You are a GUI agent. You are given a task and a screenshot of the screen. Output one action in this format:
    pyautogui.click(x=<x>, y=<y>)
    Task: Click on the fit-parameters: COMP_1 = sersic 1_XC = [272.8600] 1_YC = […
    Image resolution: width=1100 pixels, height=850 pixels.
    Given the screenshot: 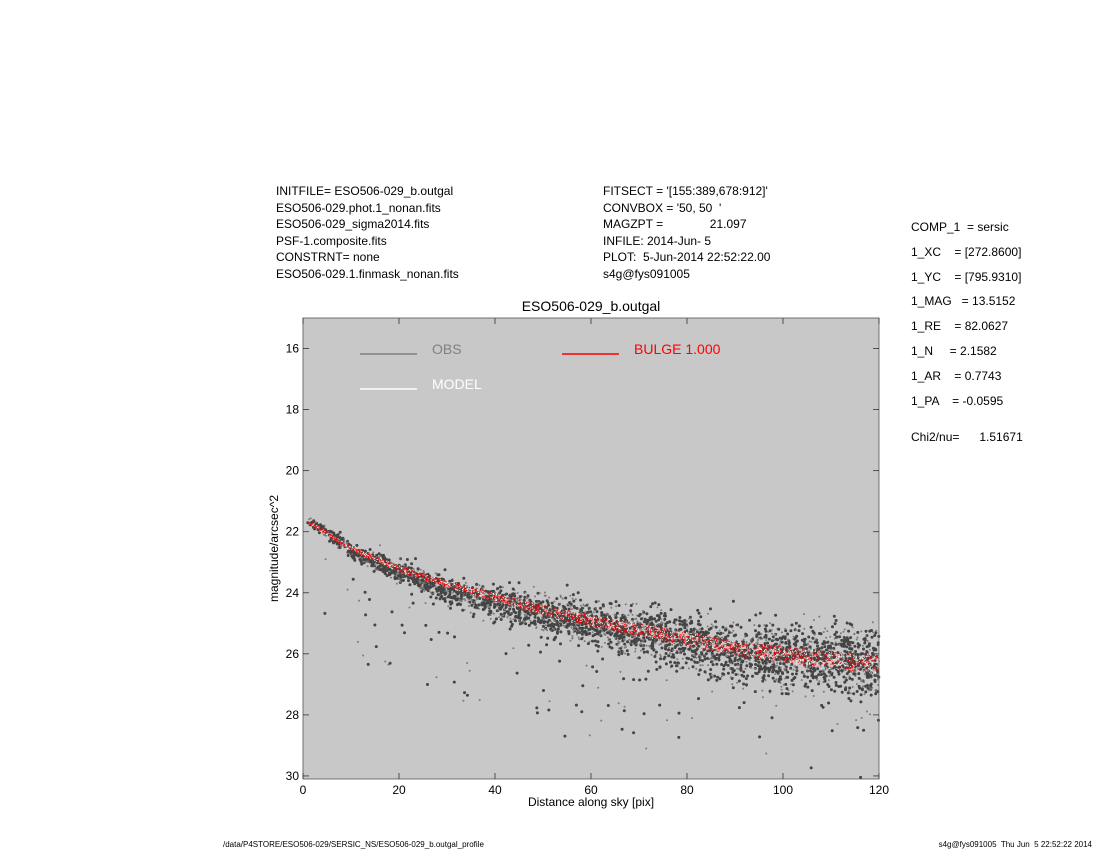 What is the action you would take?
    pyautogui.click(x=967, y=325)
    